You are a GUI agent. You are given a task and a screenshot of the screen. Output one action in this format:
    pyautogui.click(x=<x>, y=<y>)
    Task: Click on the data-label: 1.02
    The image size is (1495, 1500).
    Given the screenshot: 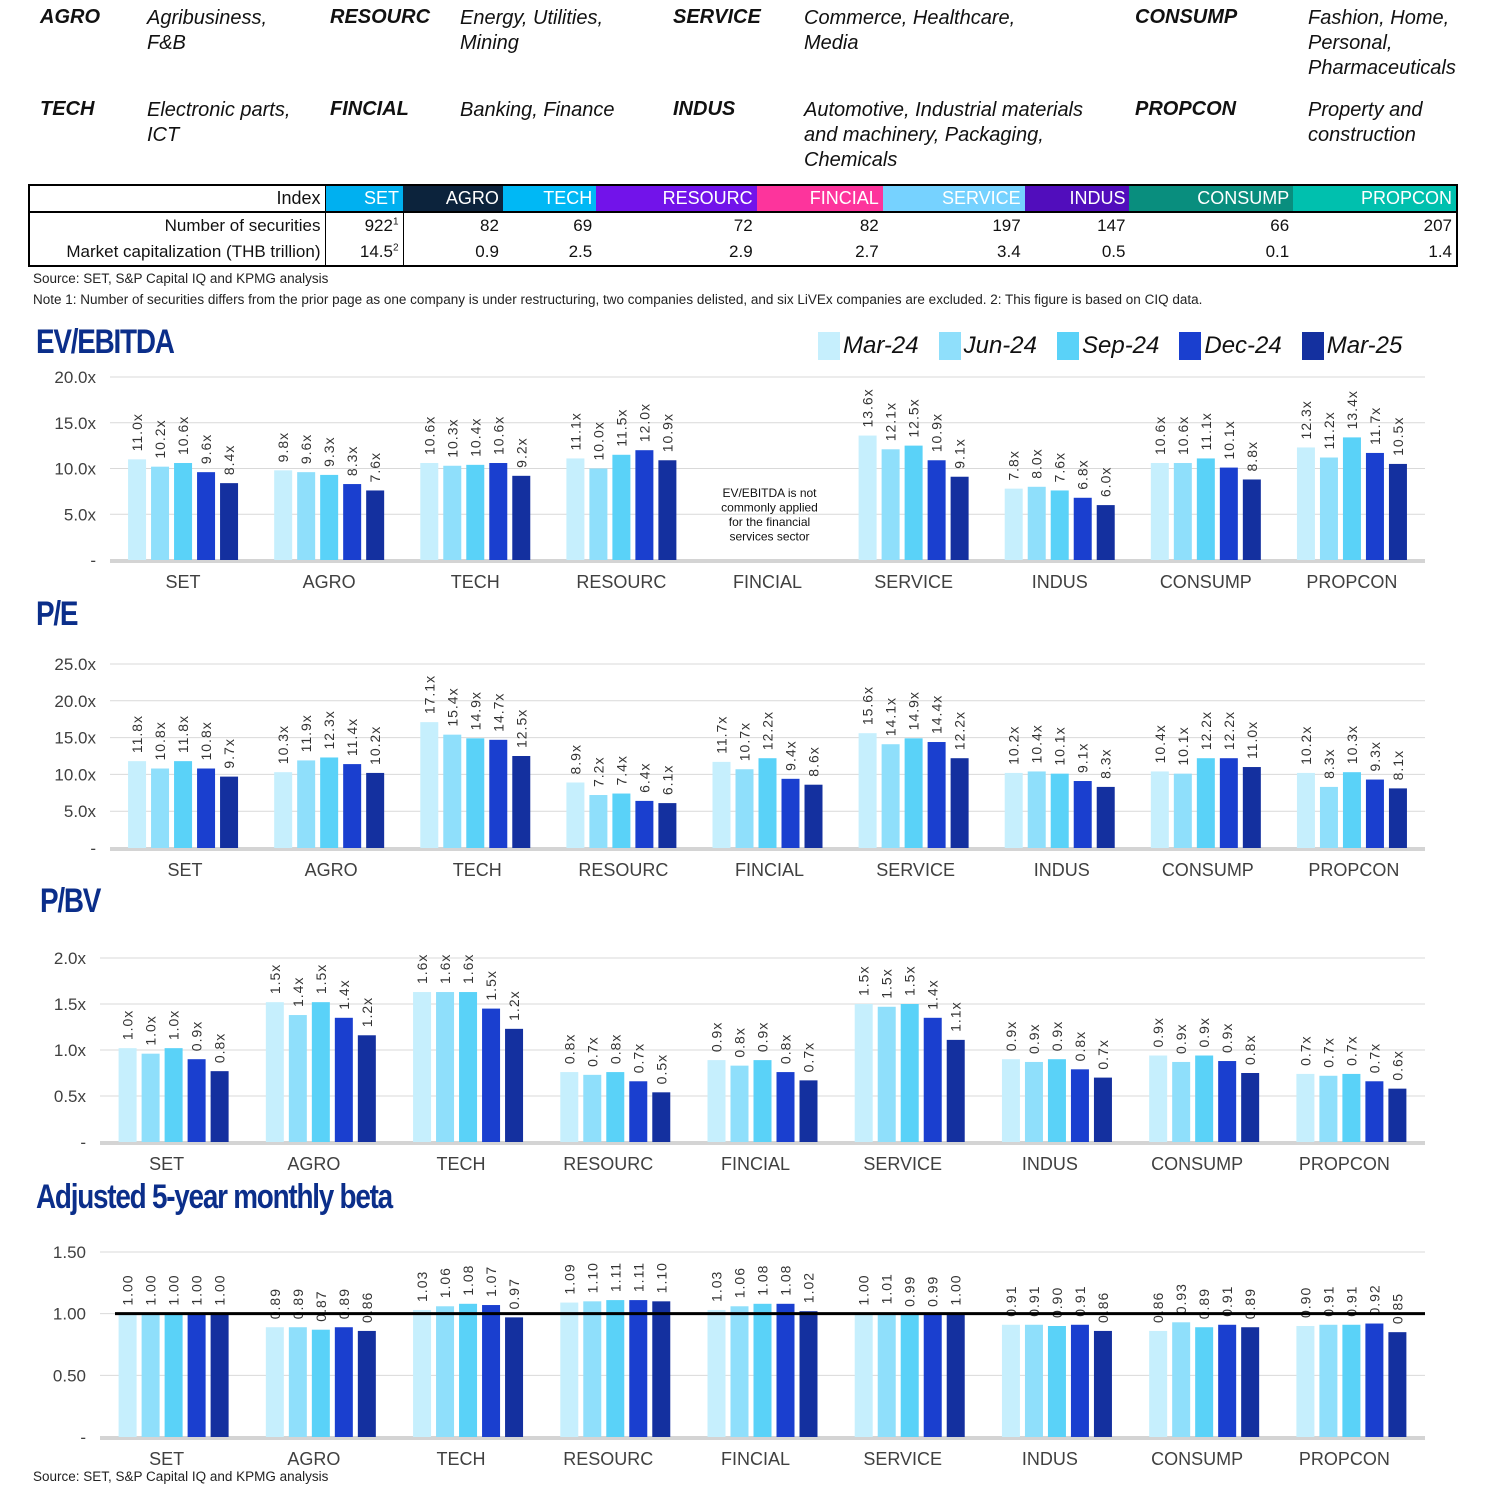 What is the action you would take?
    pyautogui.click(x=809, y=1287)
    